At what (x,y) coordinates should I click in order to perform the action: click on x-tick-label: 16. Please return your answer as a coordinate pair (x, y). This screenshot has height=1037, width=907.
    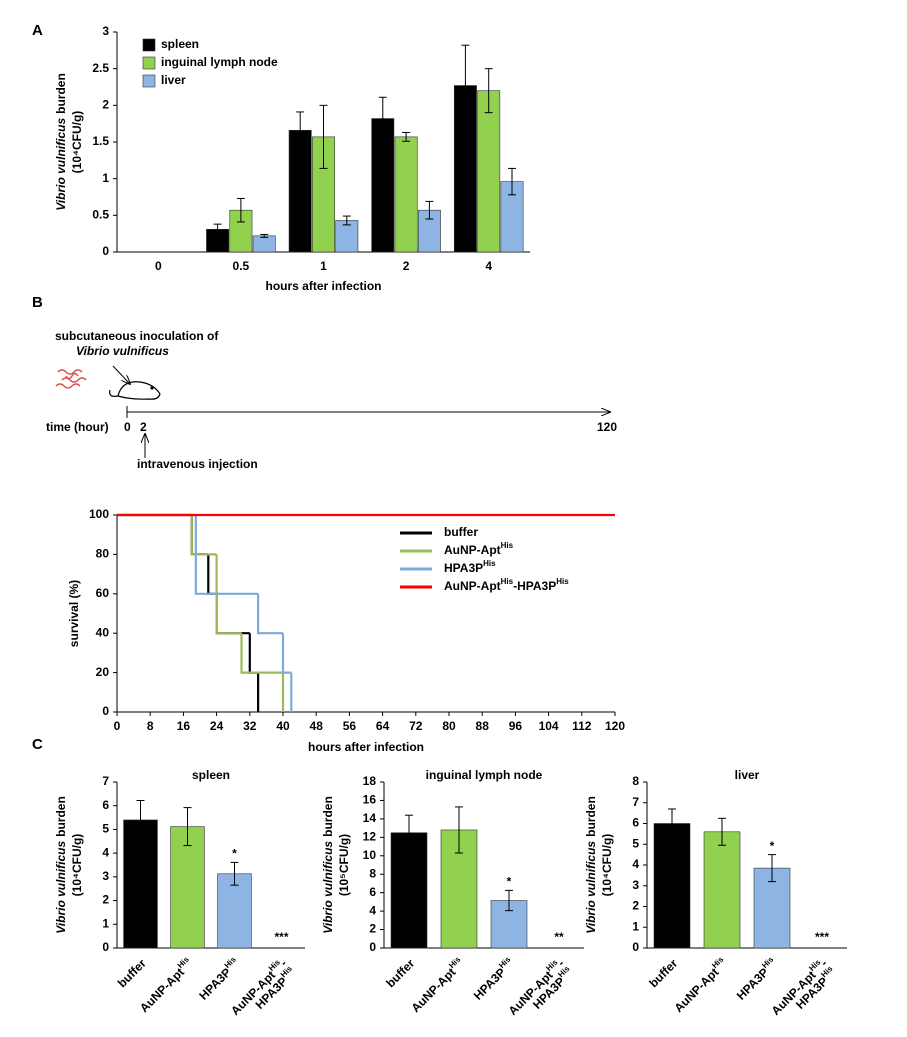
    Looking at the image, I should click on (184, 726).